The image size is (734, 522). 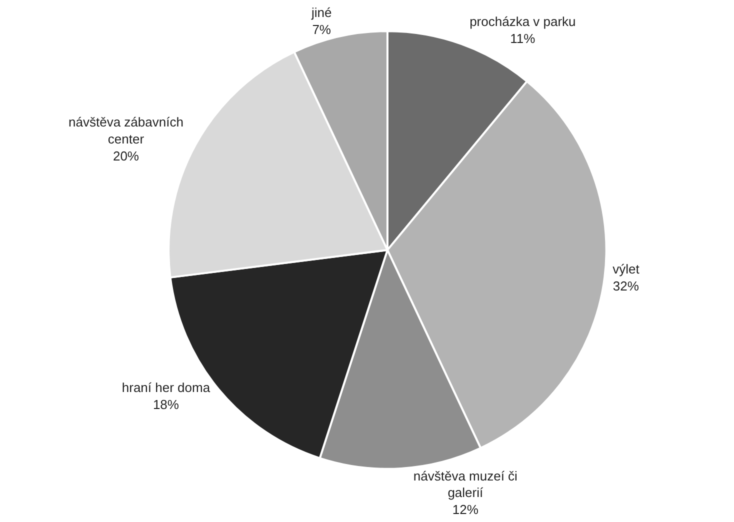 What do you see at coordinates (322, 30) in the screenshot?
I see `data-label: 7%` at bounding box center [322, 30].